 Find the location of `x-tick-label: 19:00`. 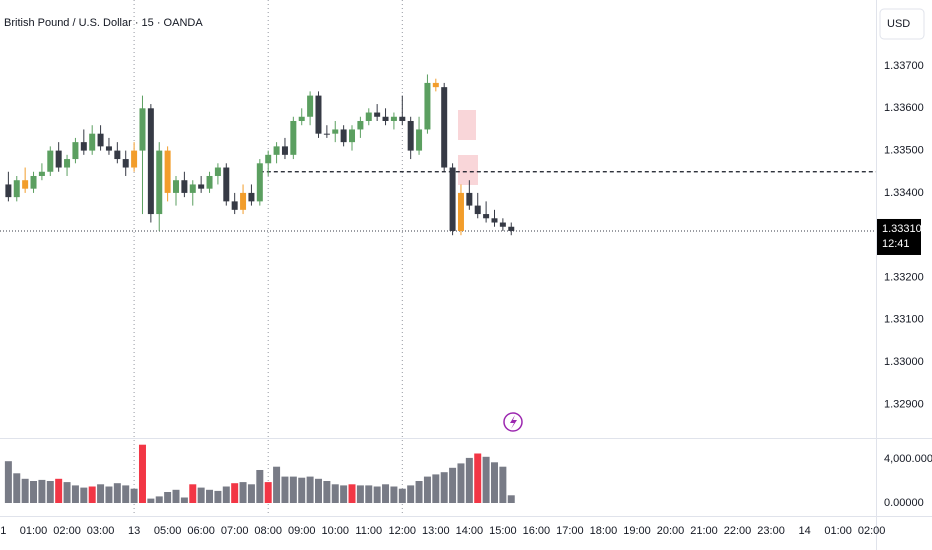

x-tick-label: 19:00 is located at coordinates (637, 531).